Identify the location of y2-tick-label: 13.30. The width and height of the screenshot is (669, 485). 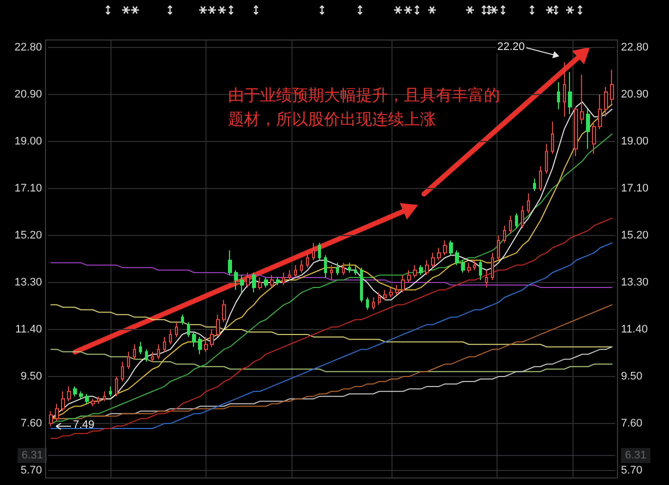
(635, 282).